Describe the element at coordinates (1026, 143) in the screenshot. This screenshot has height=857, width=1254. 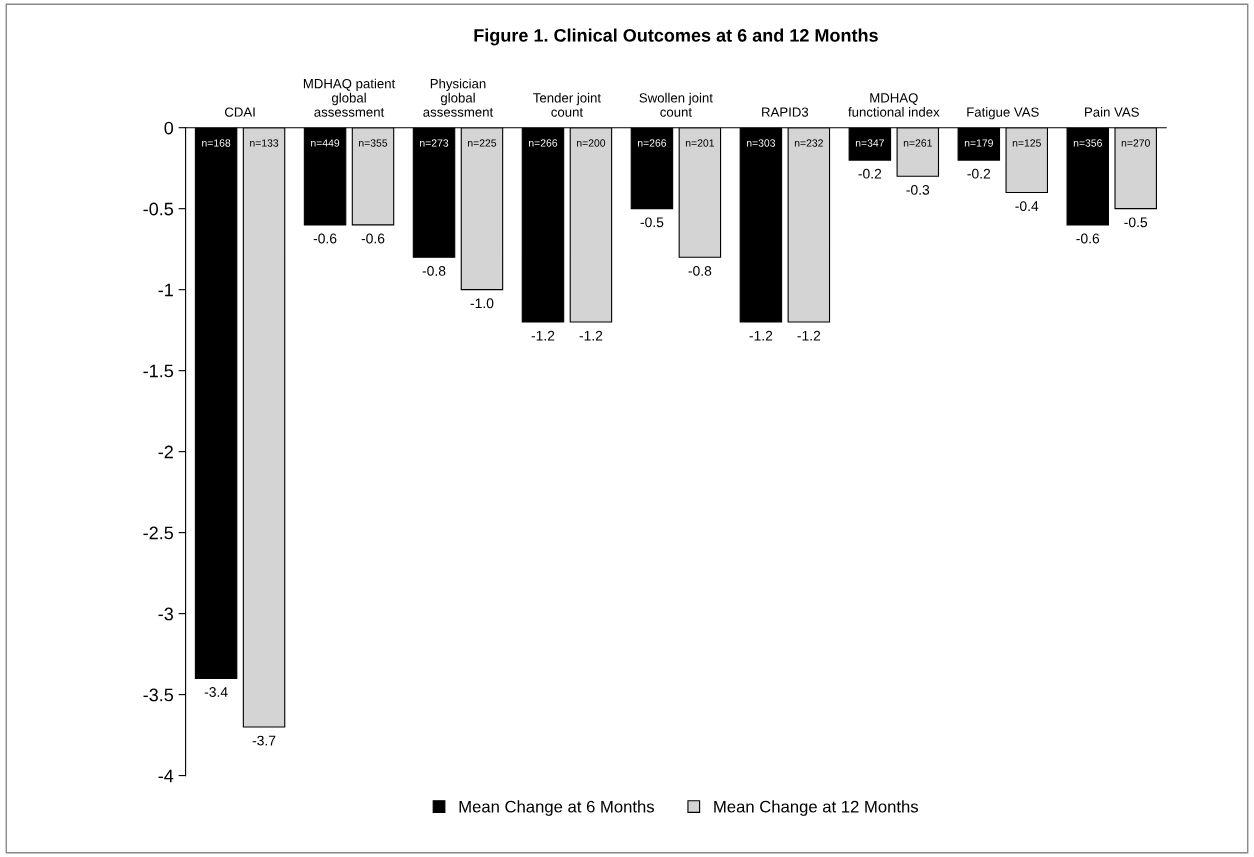
I see `annotation: n=125` at that location.